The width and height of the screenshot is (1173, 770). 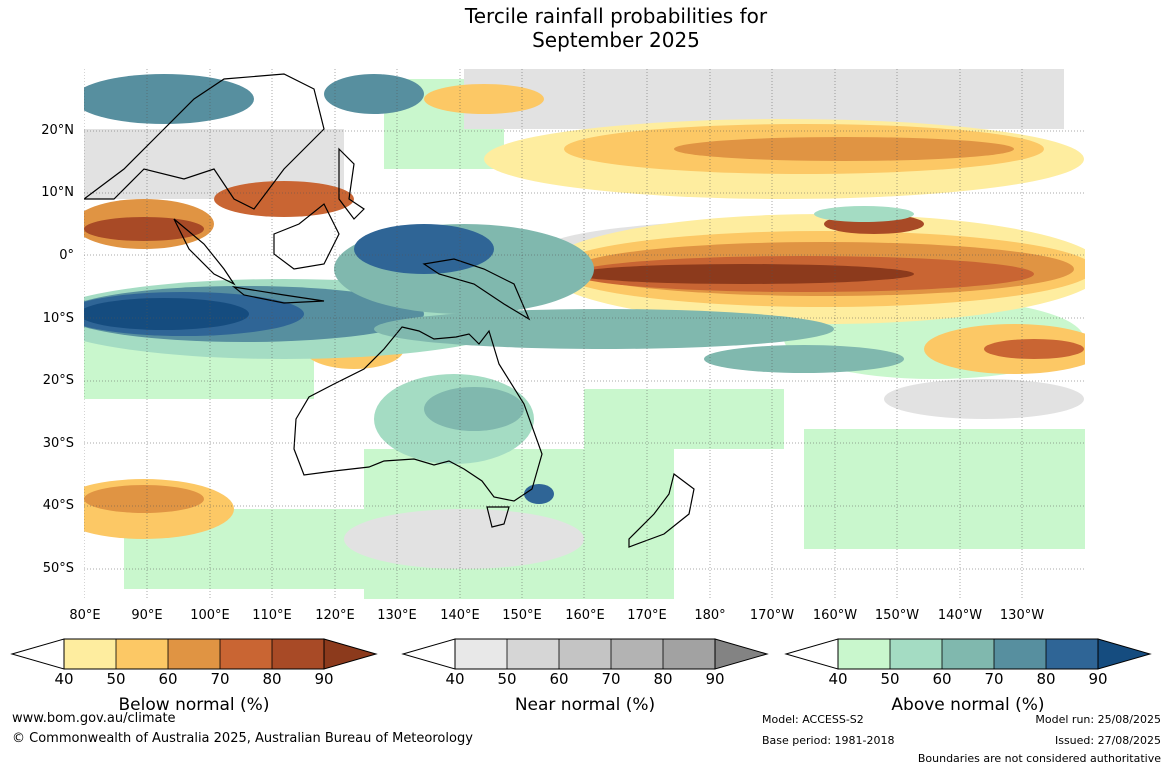 What do you see at coordinates (1022, 615) in the screenshot?
I see `lon-label-130w: 130°W` at bounding box center [1022, 615].